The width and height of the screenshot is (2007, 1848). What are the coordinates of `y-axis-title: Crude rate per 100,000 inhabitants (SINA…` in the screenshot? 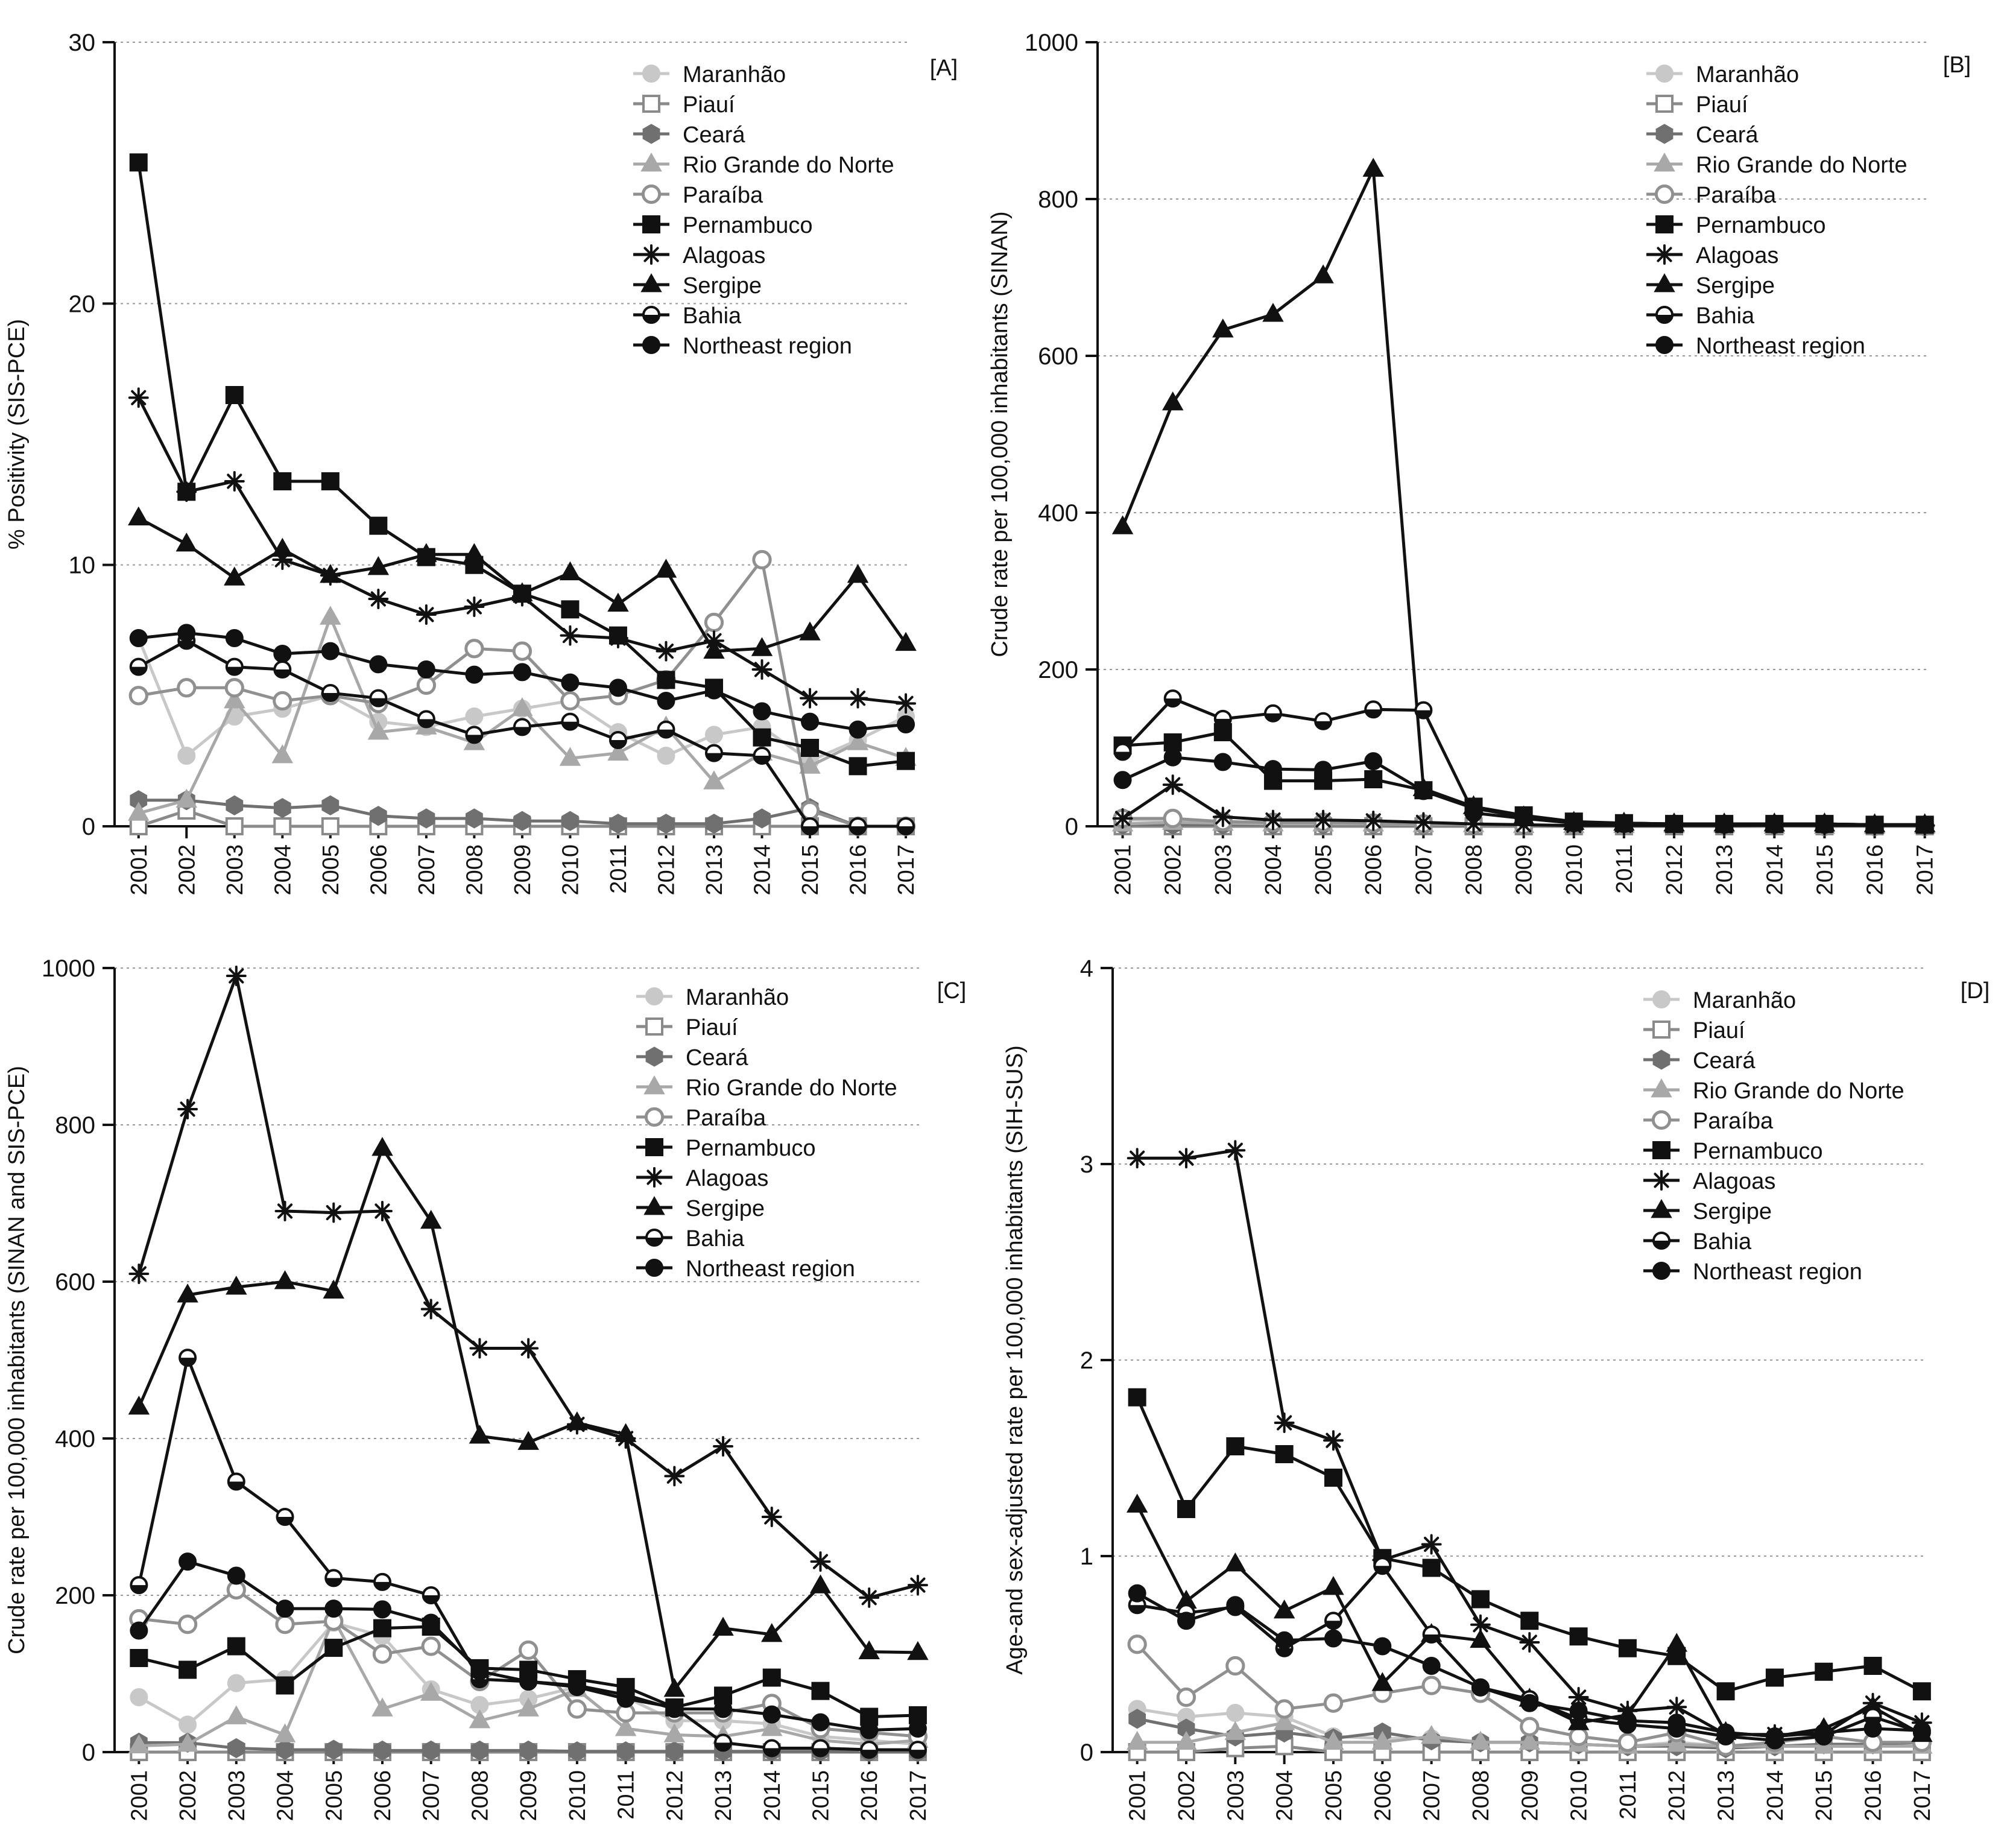 It's located at (17, 1360).